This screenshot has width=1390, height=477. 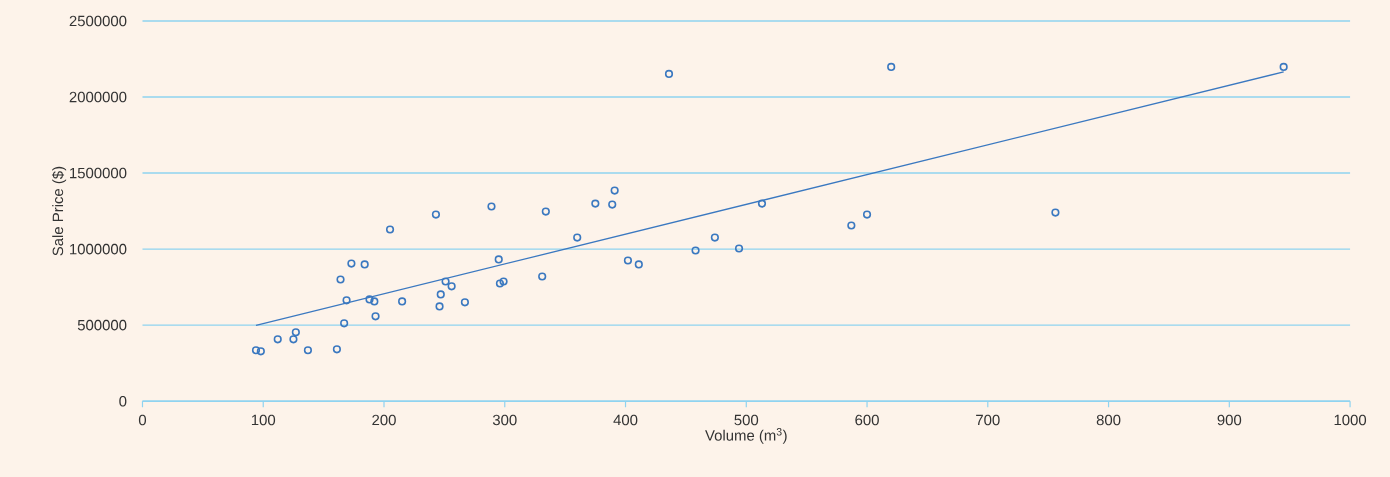 I want to click on y-tick-label: 0, so click(x=123, y=401).